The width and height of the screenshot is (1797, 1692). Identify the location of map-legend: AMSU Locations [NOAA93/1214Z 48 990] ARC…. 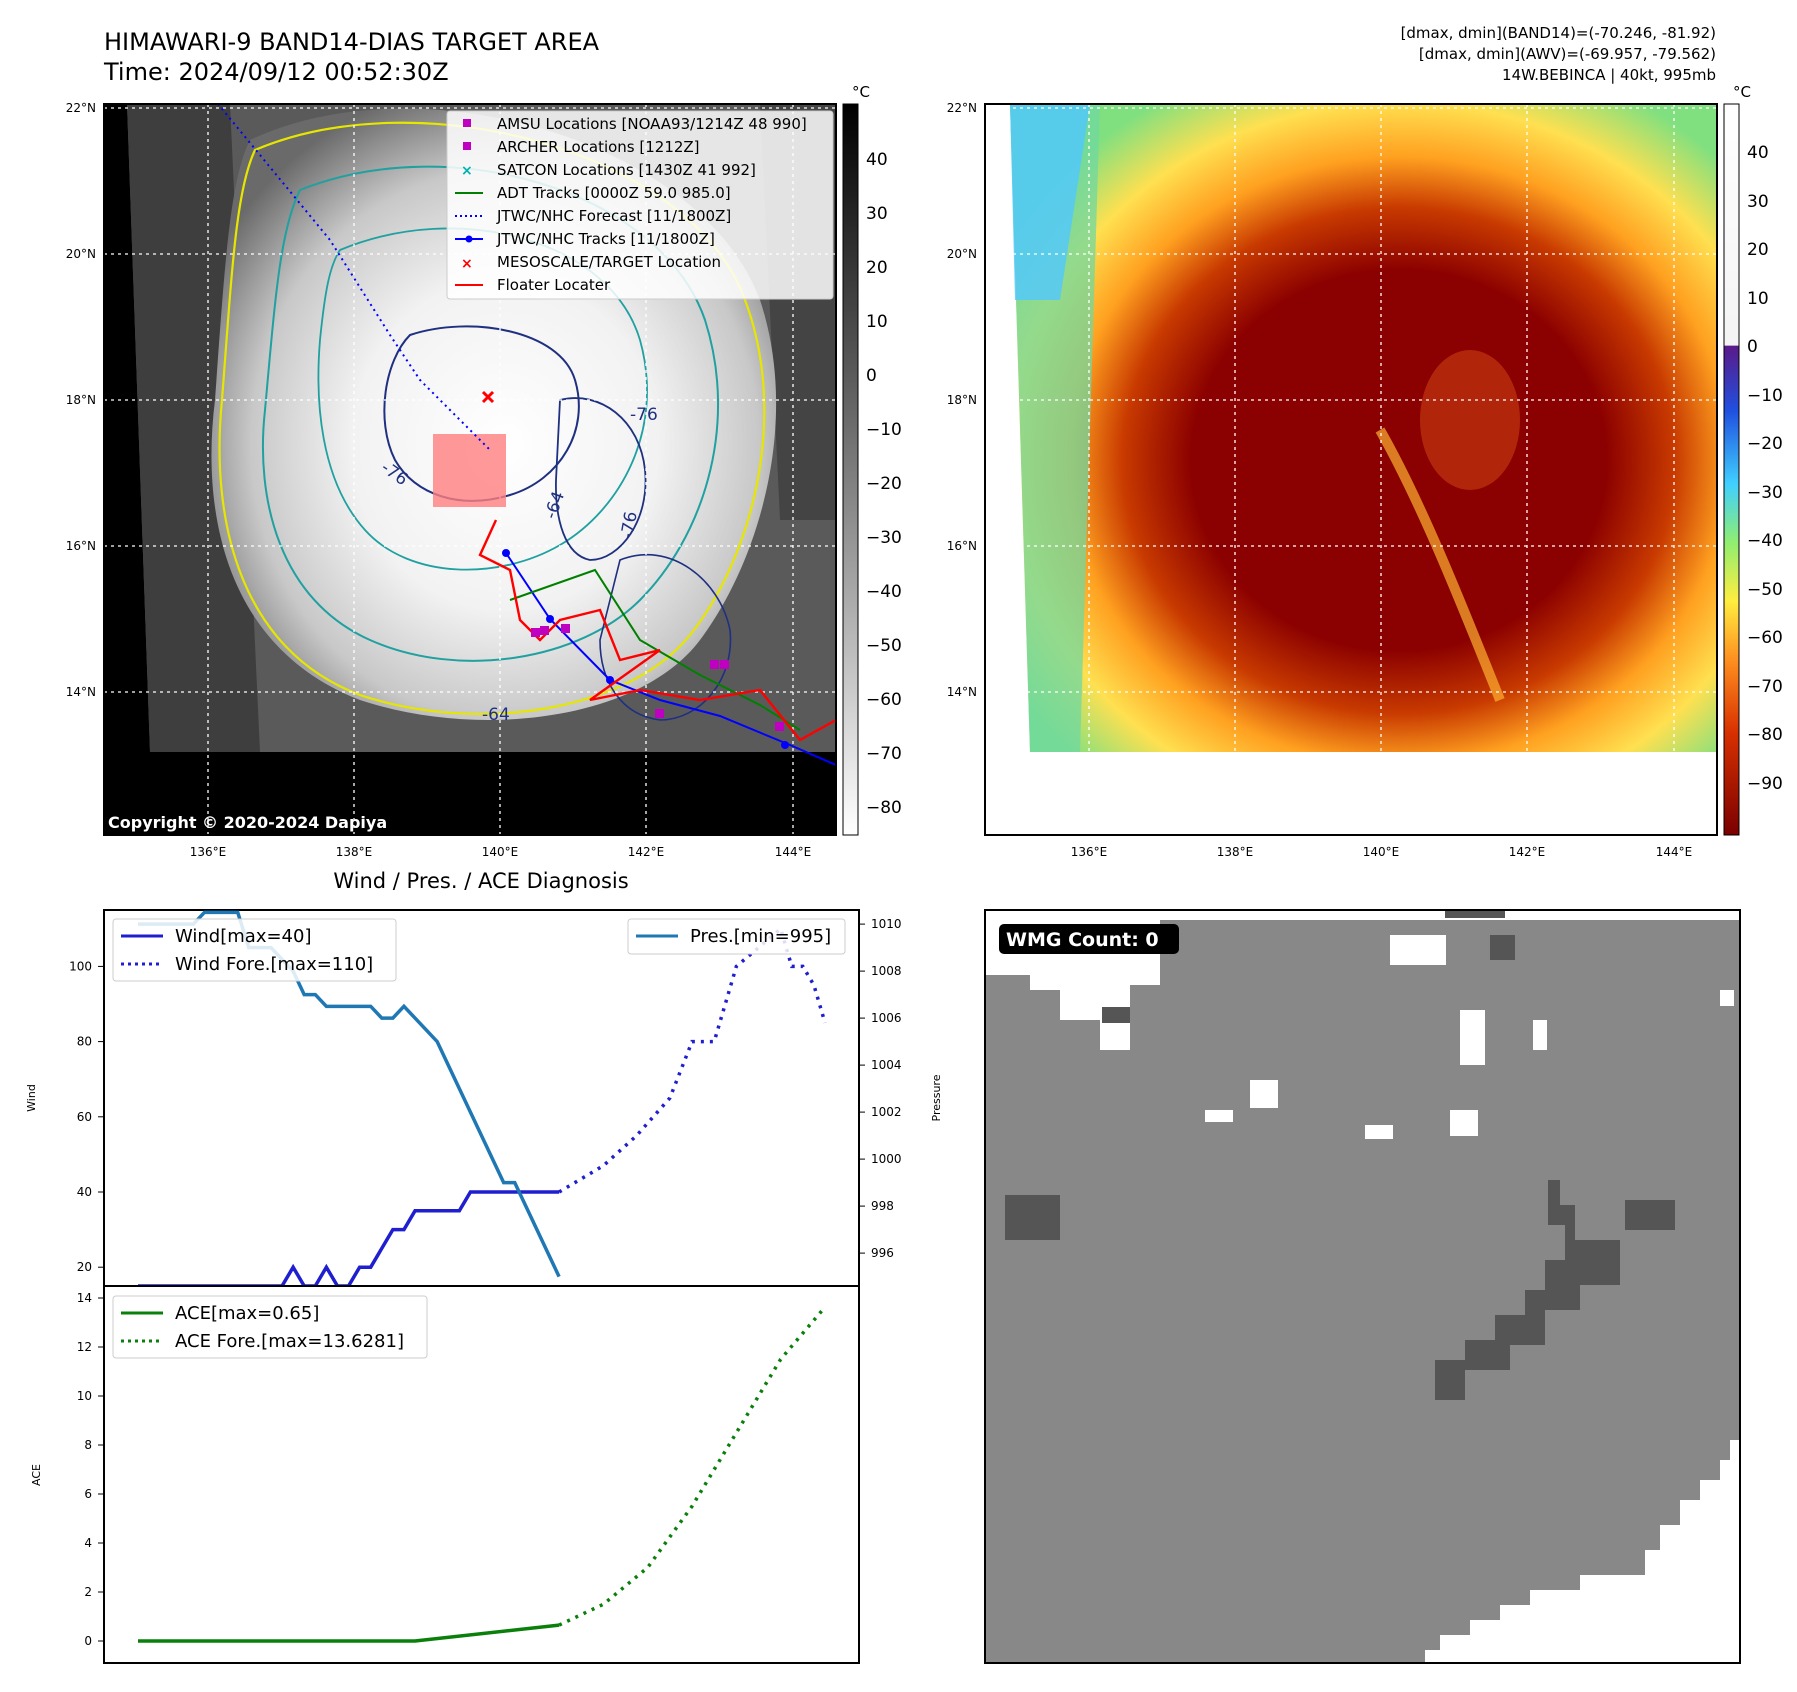
(640, 205).